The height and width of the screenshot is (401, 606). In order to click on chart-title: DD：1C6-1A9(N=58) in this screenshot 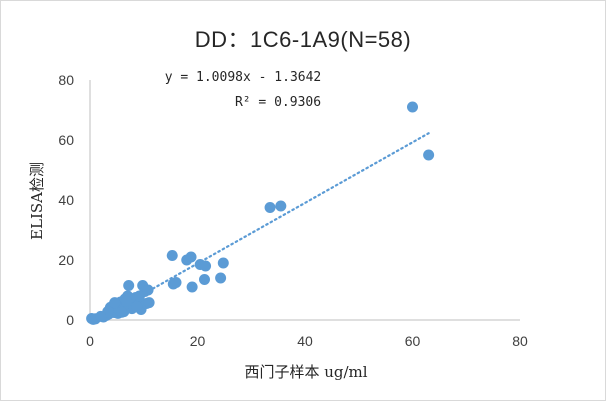, I will do `click(303, 39)`.